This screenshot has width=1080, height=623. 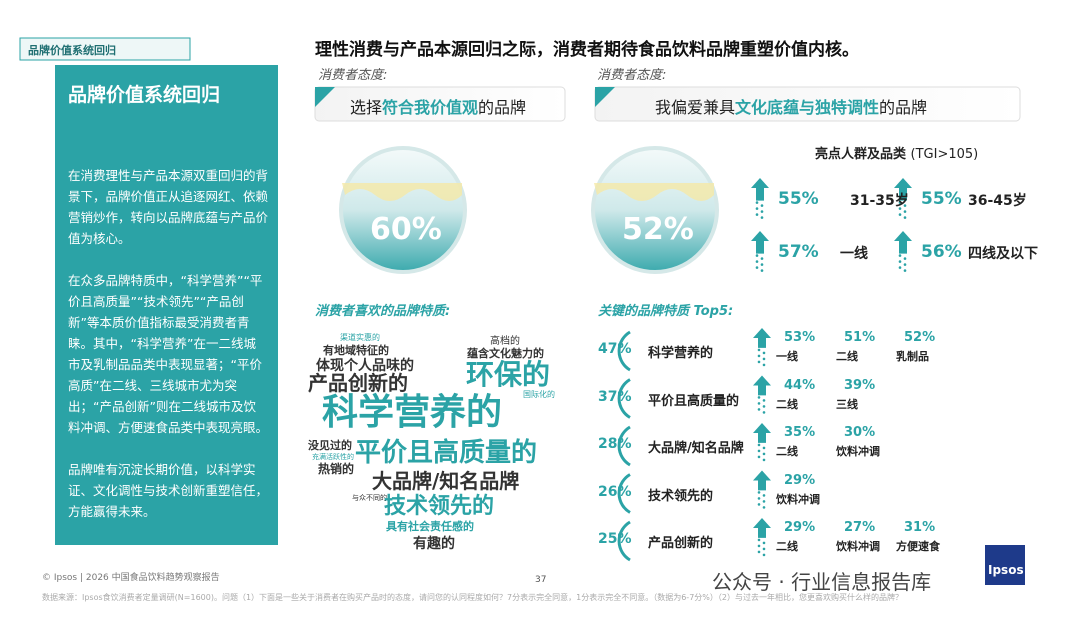 What do you see at coordinates (541, 580) in the screenshot?
I see `page-number: 37` at bounding box center [541, 580].